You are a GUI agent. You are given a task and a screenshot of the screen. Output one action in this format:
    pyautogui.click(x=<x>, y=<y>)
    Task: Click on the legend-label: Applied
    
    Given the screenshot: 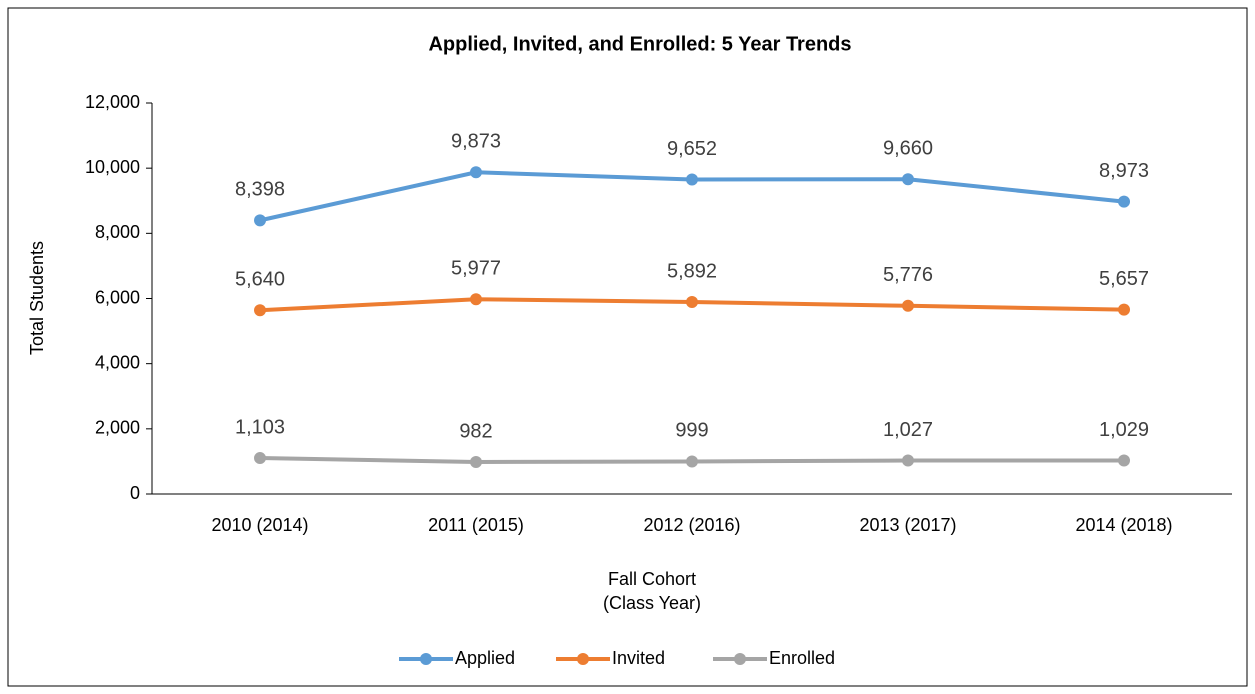 What is the action you would take?
    pyautogui.click(x=485, y=658)
    